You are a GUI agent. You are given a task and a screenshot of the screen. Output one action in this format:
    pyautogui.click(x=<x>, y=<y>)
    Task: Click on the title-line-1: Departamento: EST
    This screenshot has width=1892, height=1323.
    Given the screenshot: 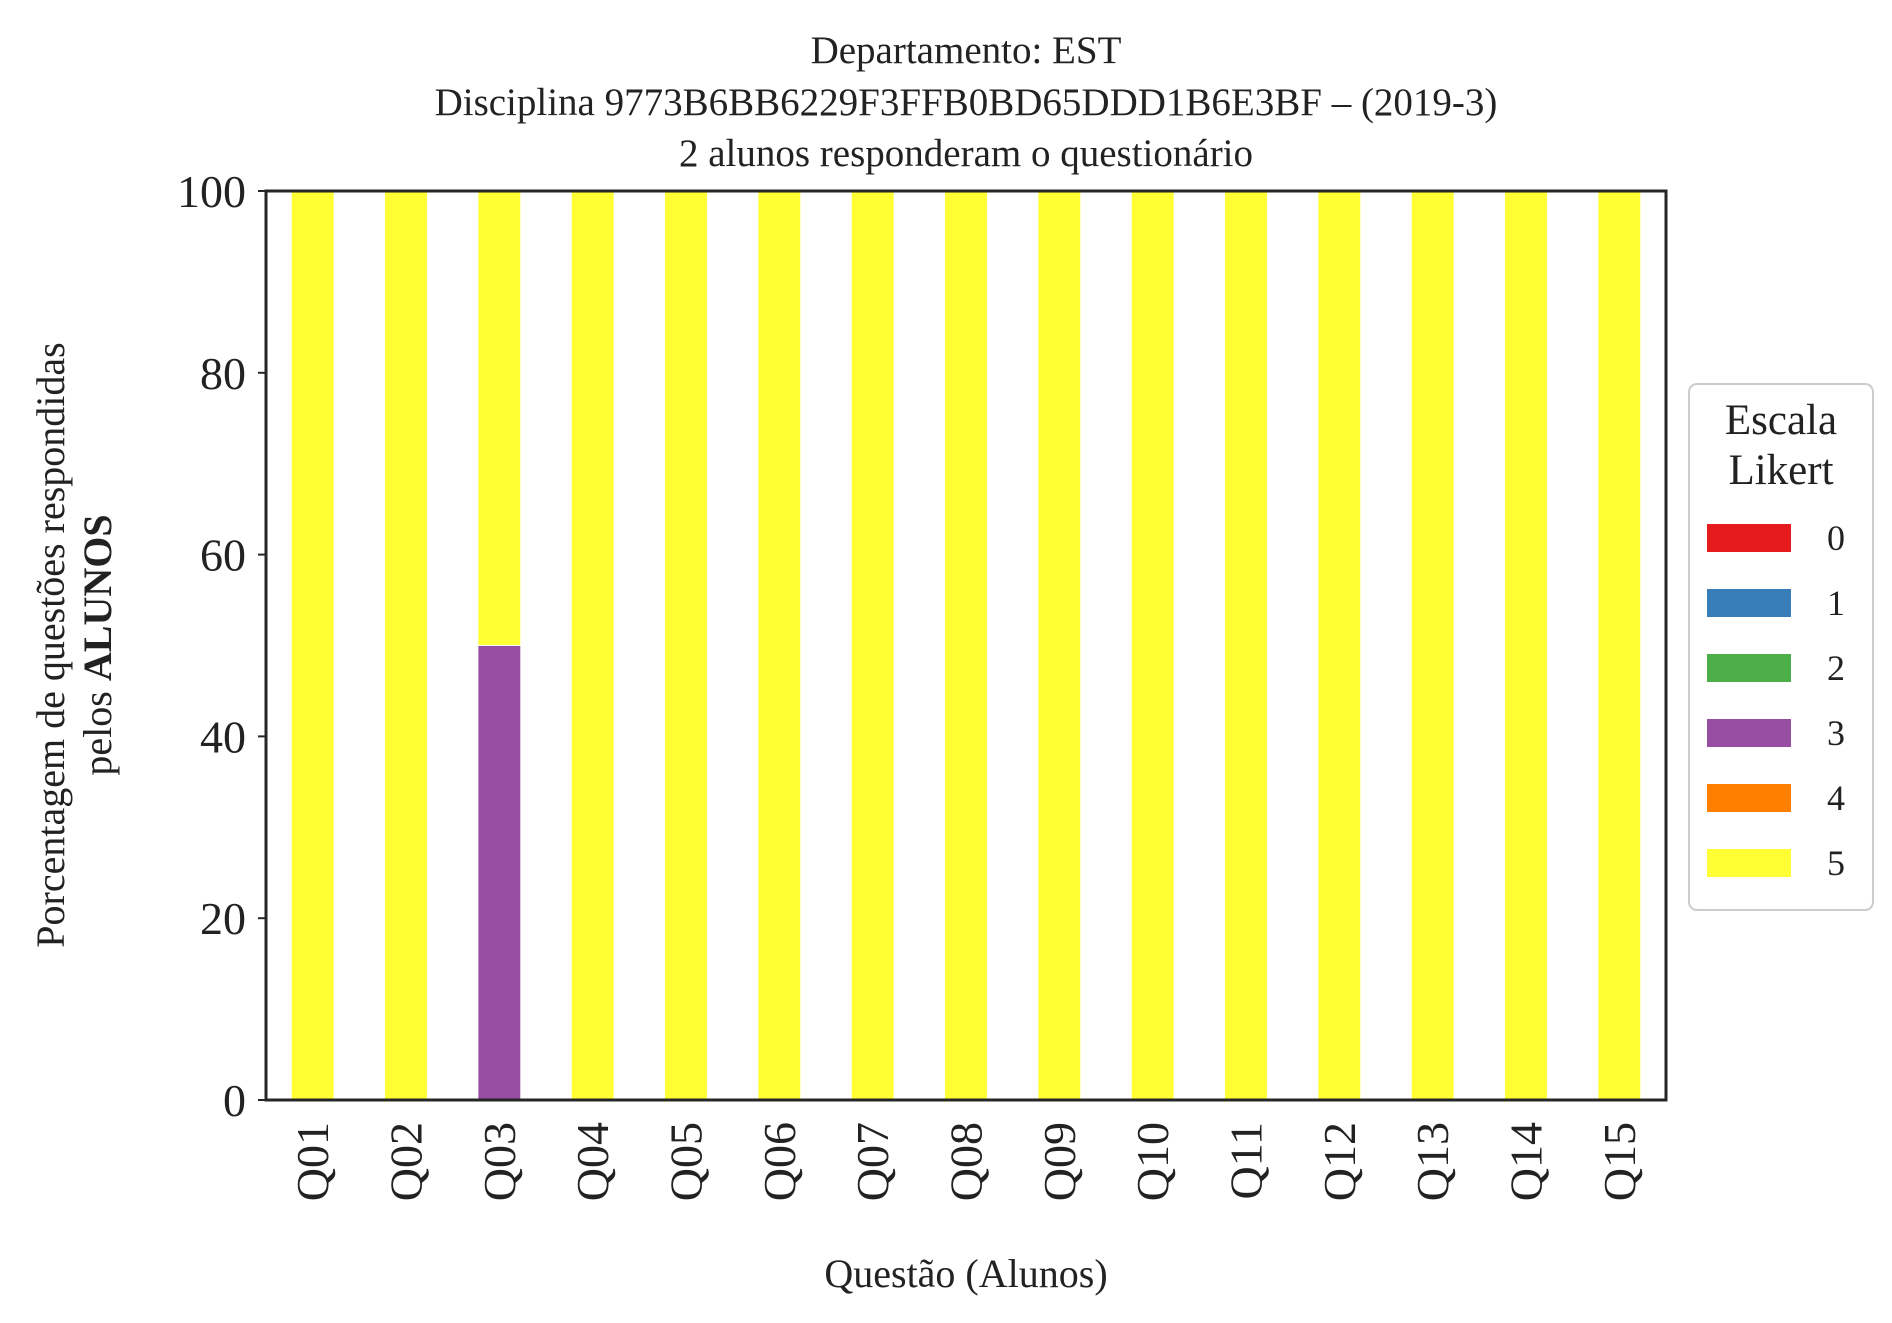 What is the action you would take?
    pyautogui.click(x=966, y=50)
    